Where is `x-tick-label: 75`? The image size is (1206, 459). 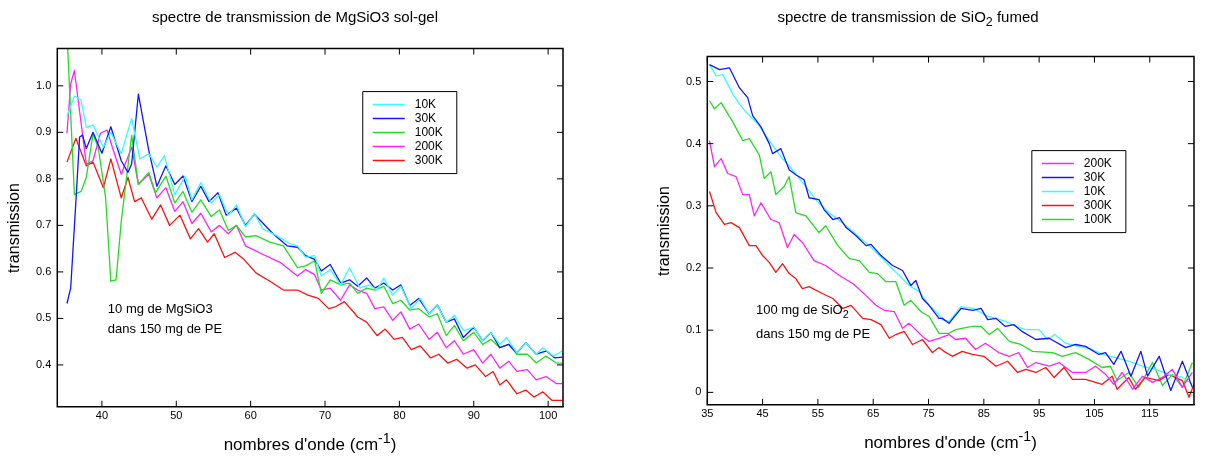
x-tick-label: 75 is located at coordinates (928, 413).